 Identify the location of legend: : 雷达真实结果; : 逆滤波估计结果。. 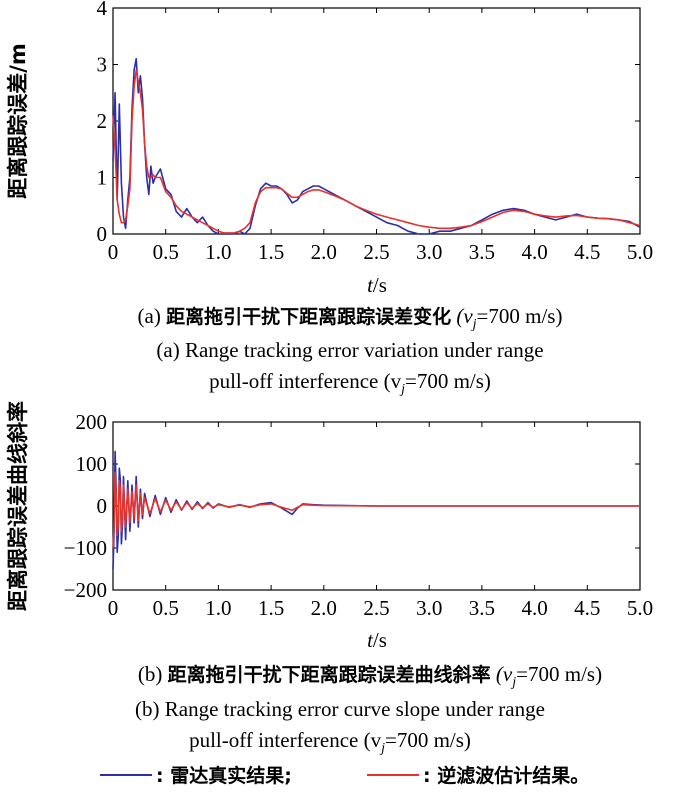
(344, 775).